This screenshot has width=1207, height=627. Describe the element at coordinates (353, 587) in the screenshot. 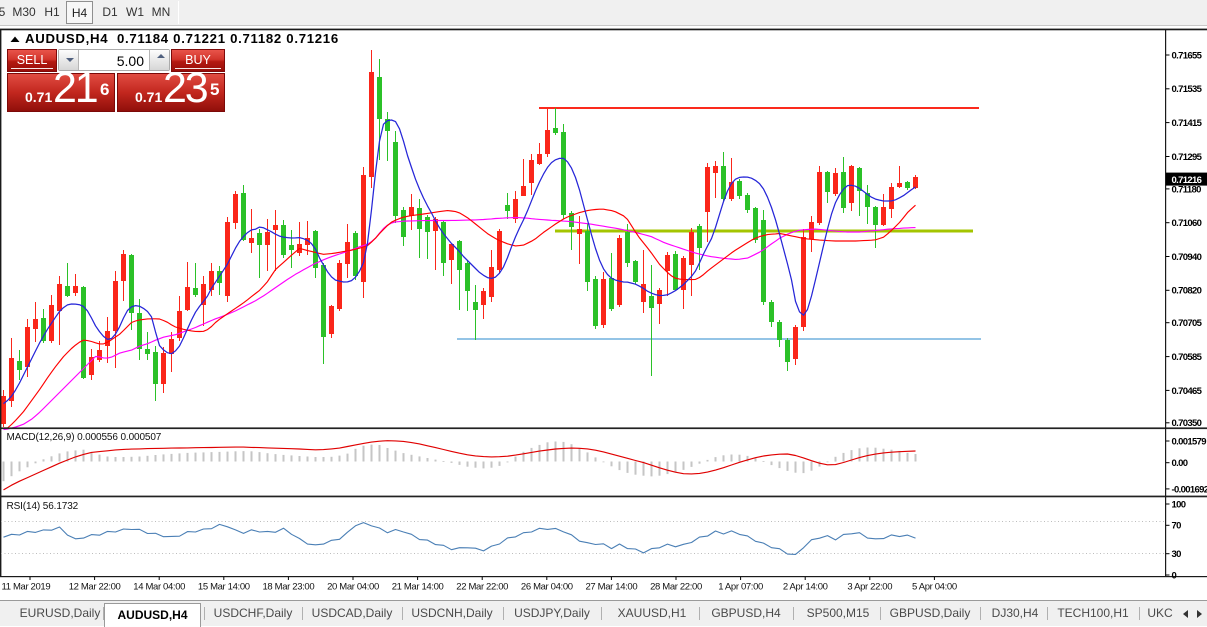

I see `svg-text: 20 Mar 04:00` at that location.